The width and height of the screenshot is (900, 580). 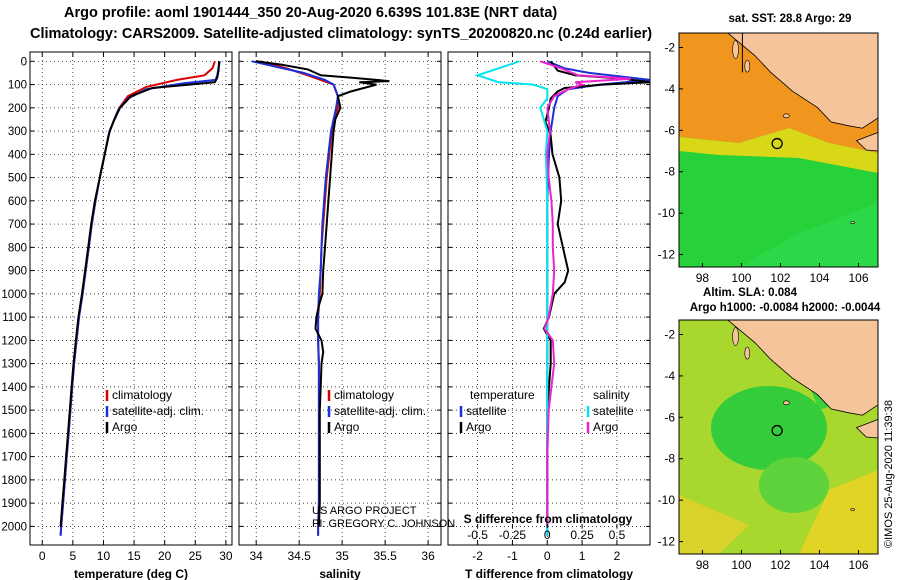 I want to click on x2-tick-label: -0.5, so click(x=477, y=535).